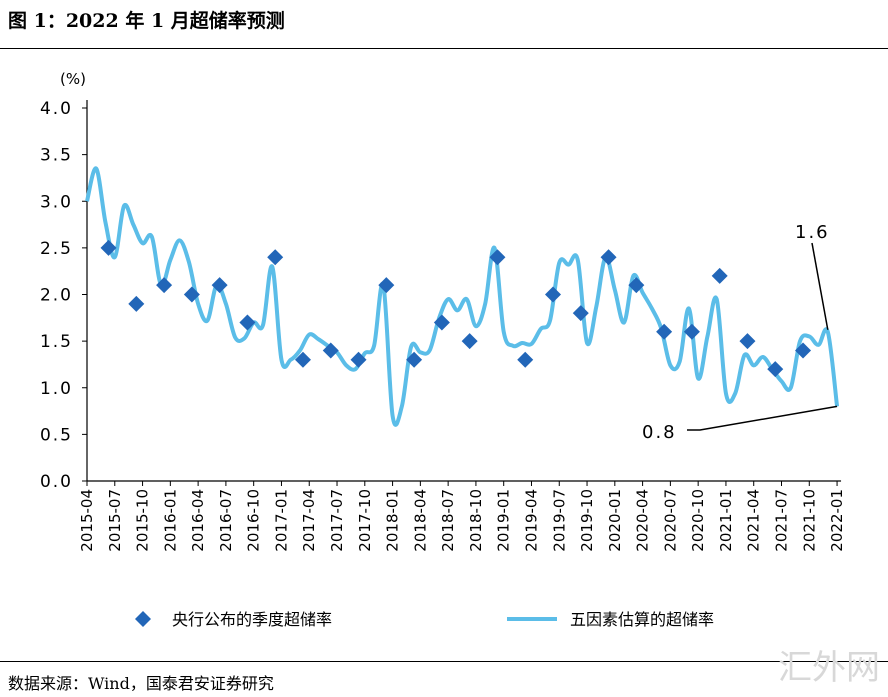 The height and width of the screenshot is (697, 888). I want to click on y-tick-label: 1.5, so click(56, 342).